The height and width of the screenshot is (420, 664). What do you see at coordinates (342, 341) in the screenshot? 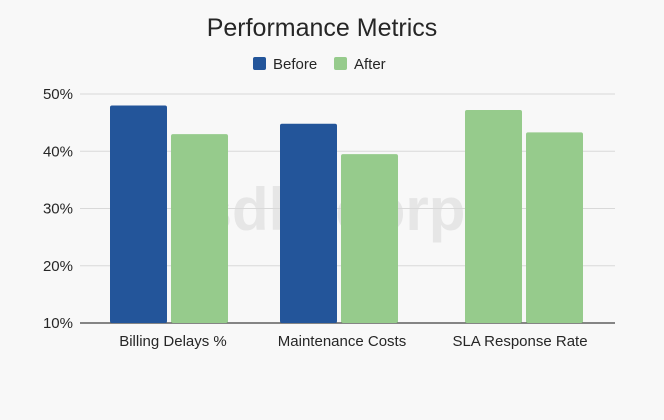
I see `x-category-label: Maintenance Costs` at bounding box center [342, 341].